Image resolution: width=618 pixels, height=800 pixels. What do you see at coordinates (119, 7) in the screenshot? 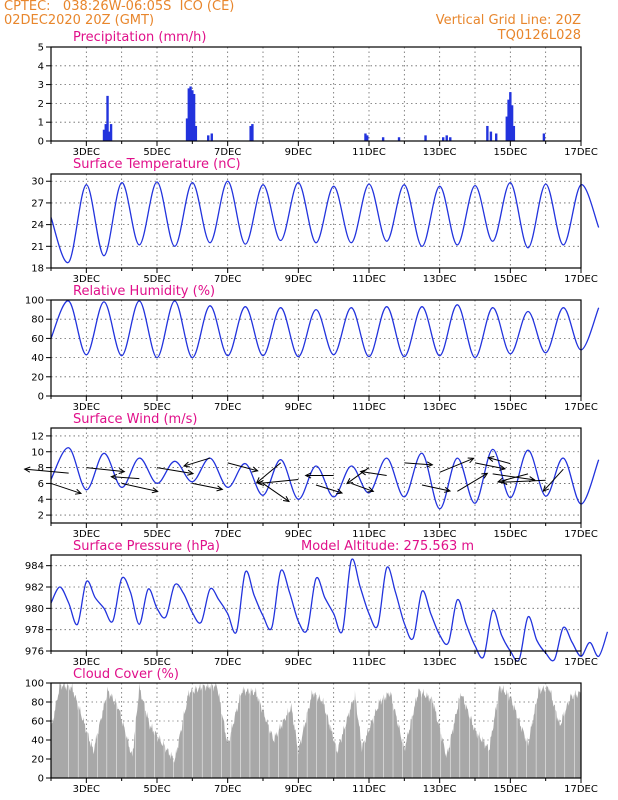
I see `header-line1-left: CPTEC: 038:26W-06:05S ICO (CE)` at bounding box center [119, 7].